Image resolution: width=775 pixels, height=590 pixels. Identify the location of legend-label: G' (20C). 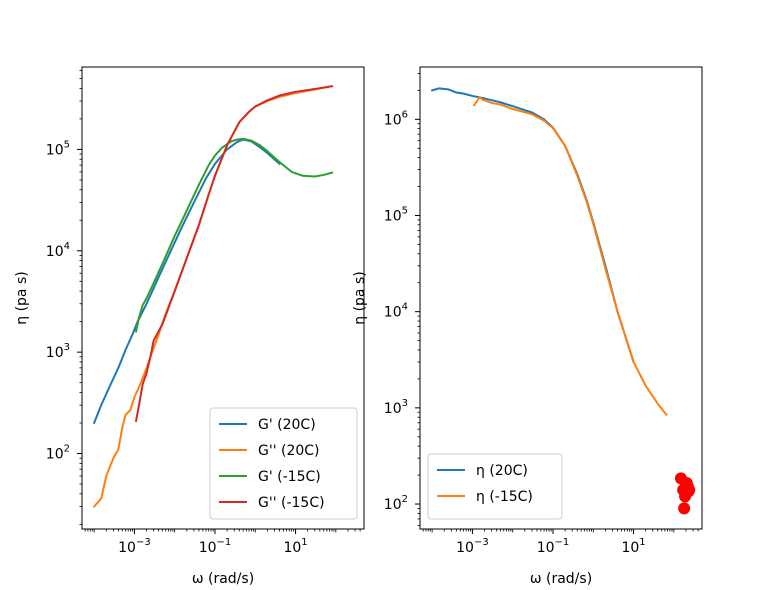
(287, 425).